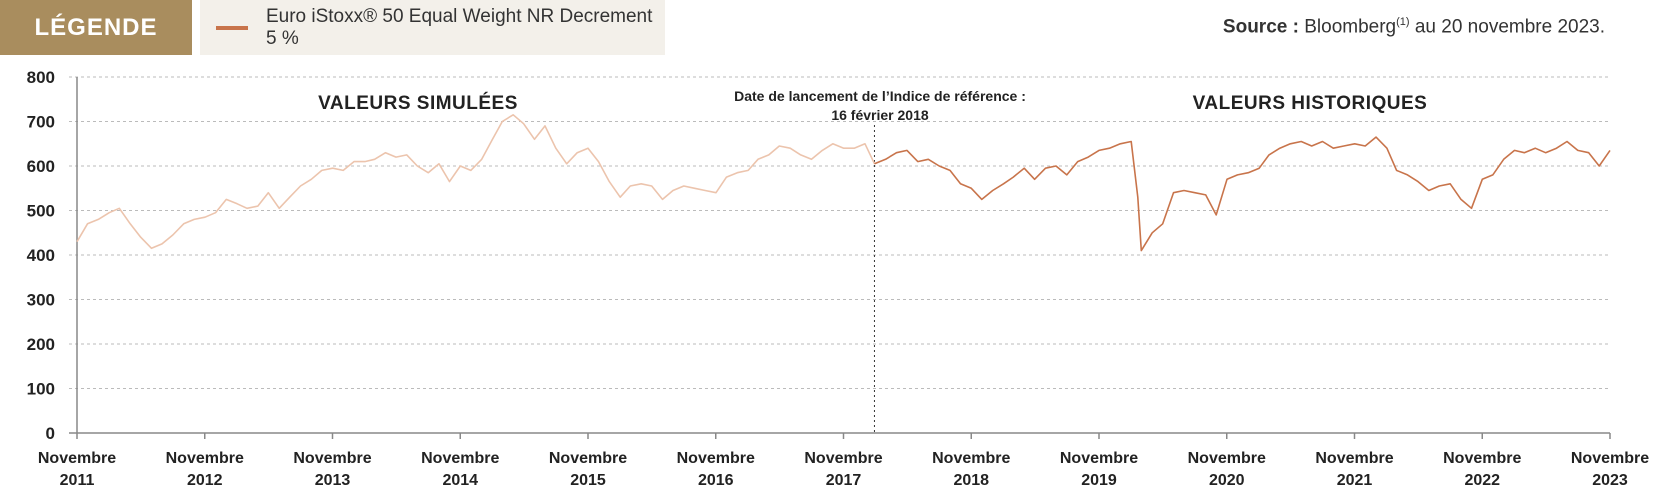  Describe the element at coordinates (205, 480) in the screenshot. I see `x-tick-label-year: 2012` at that location.